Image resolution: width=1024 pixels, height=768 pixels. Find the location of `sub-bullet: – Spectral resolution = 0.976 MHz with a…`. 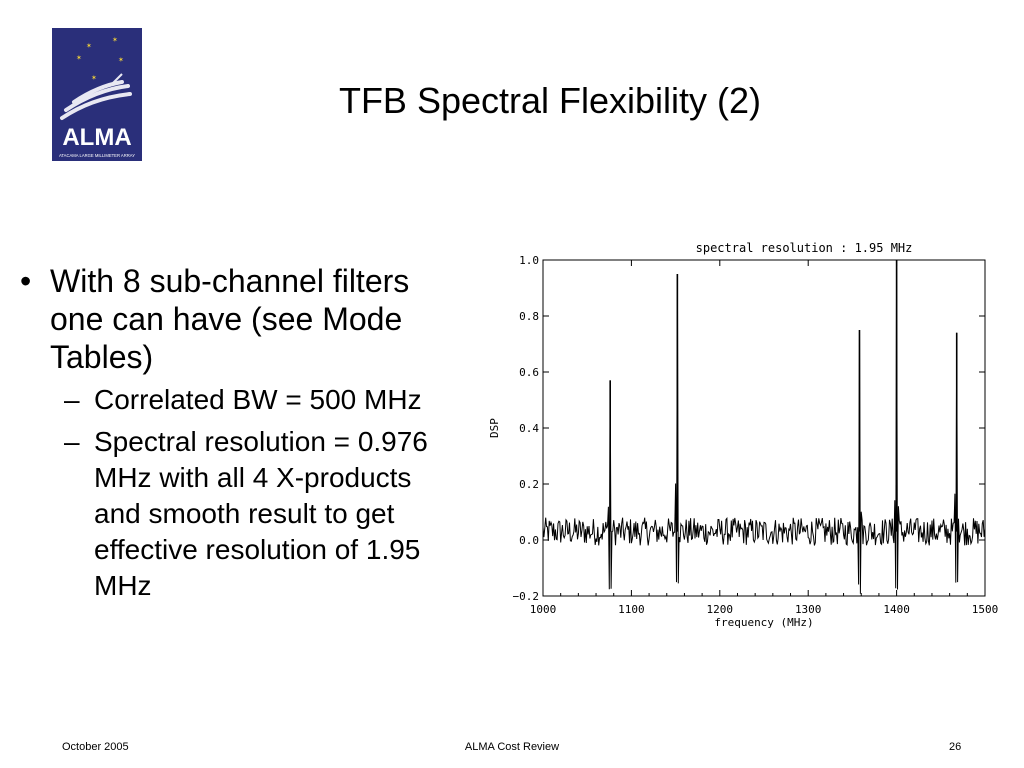

sub-bullet: – Spectral resolution = 0.976 MHz with a… is located at coordinates (230, 514).